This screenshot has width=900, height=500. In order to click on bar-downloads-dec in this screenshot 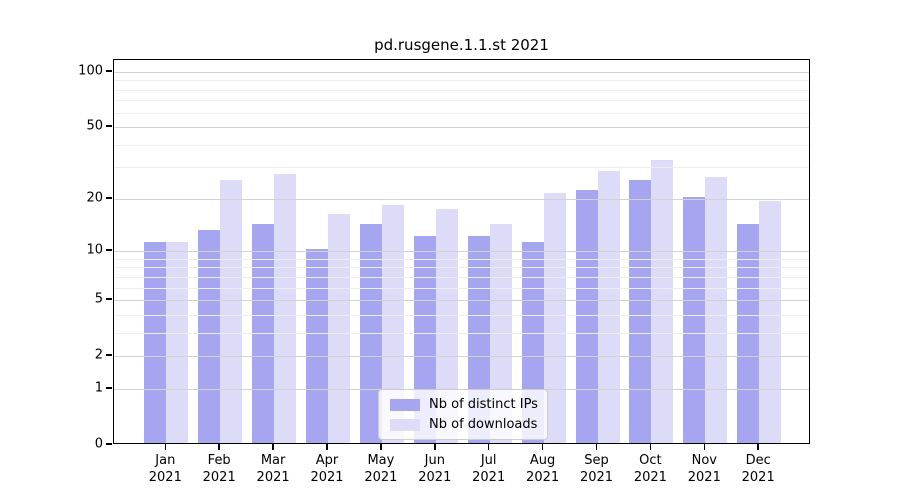, I will do `click(770, 321)`.